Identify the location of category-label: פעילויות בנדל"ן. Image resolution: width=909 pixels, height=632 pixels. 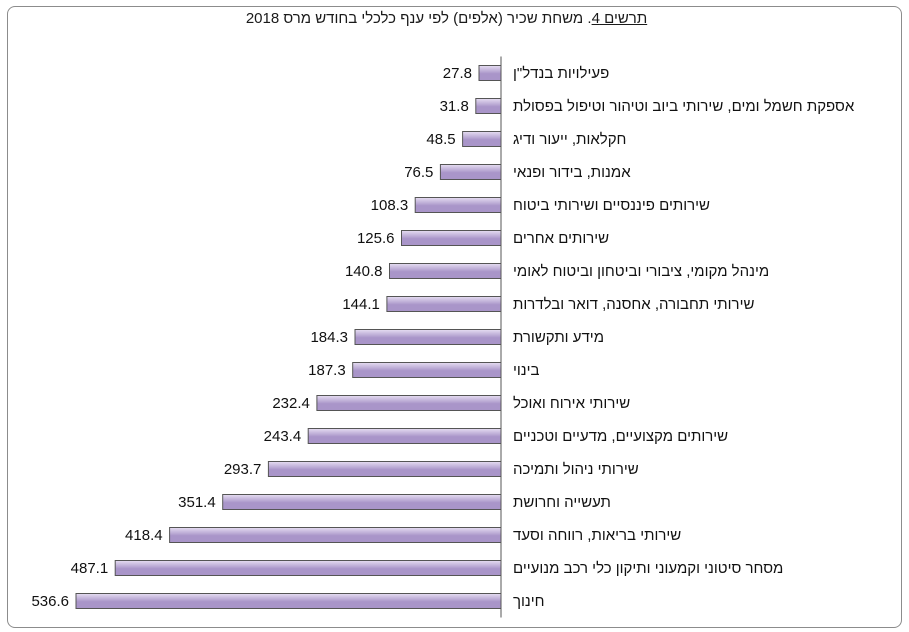
(561, 73).